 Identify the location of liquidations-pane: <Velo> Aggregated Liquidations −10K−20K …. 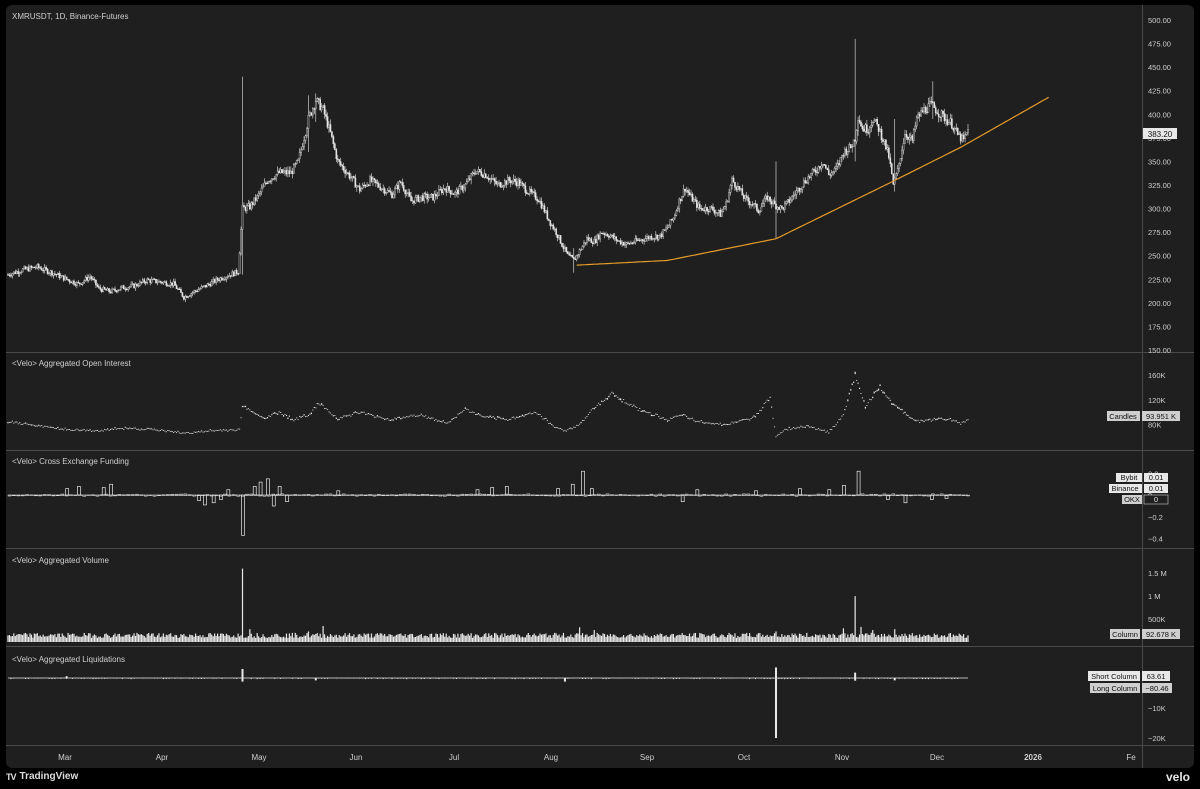
(590, 699).